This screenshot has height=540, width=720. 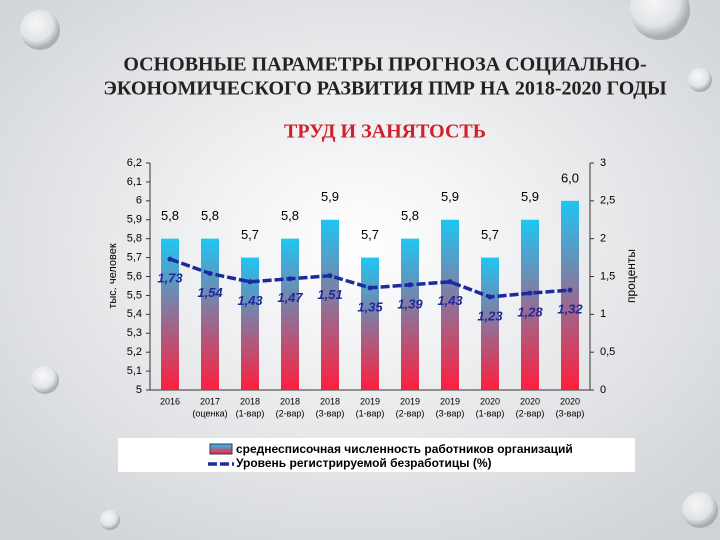 I want to click on line-value-label: 1,28, so click(x=530, y=312).